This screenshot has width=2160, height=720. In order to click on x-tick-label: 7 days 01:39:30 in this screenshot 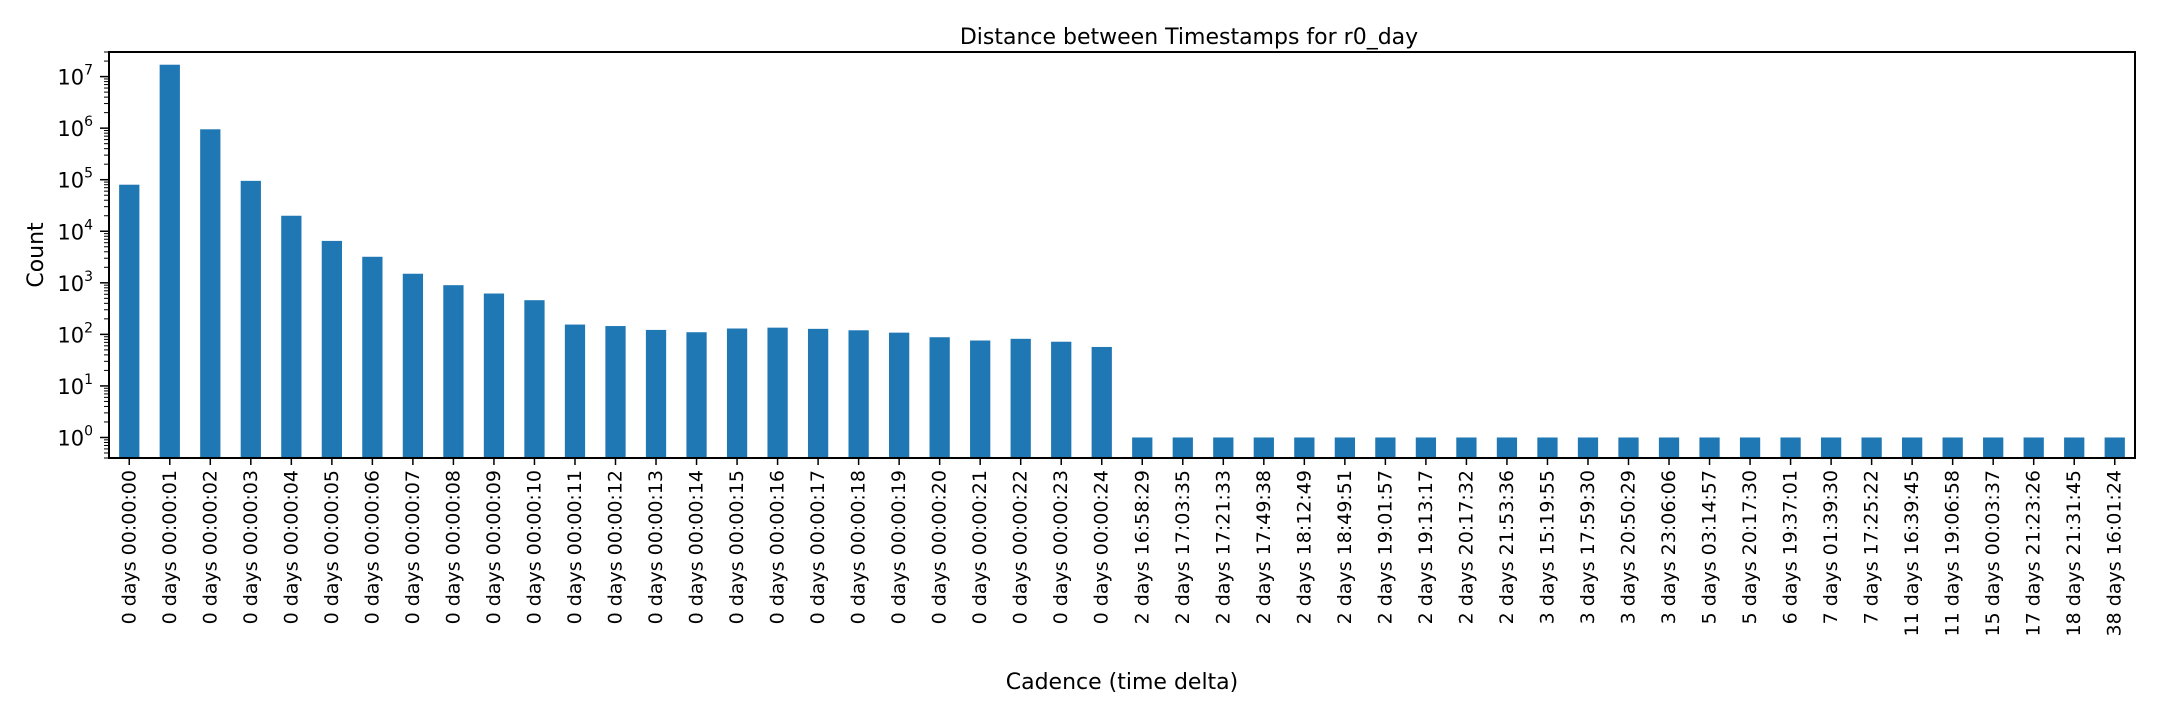, I will do `click(1831, 547)`.